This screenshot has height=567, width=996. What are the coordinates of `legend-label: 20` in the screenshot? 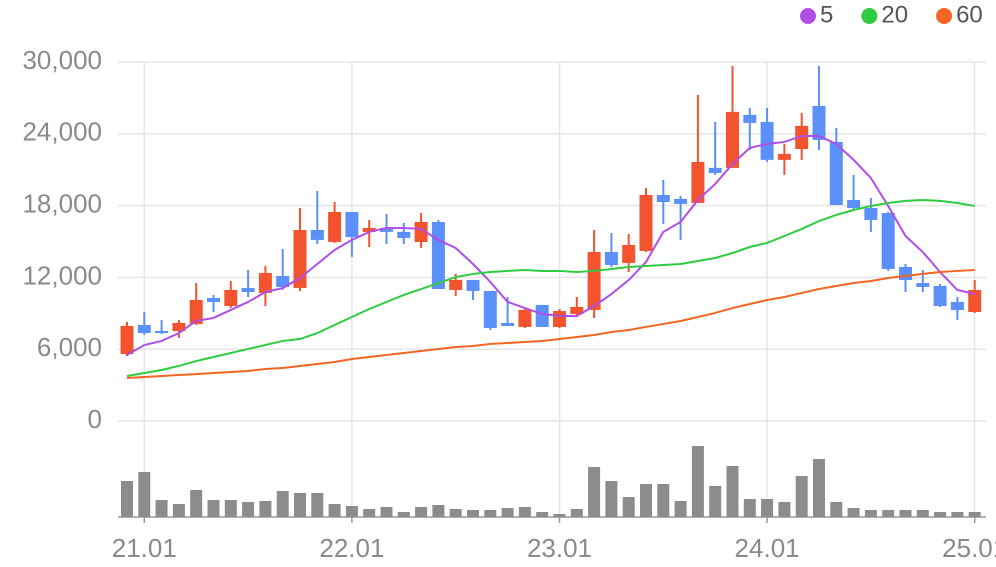 It's located at (894, 14).